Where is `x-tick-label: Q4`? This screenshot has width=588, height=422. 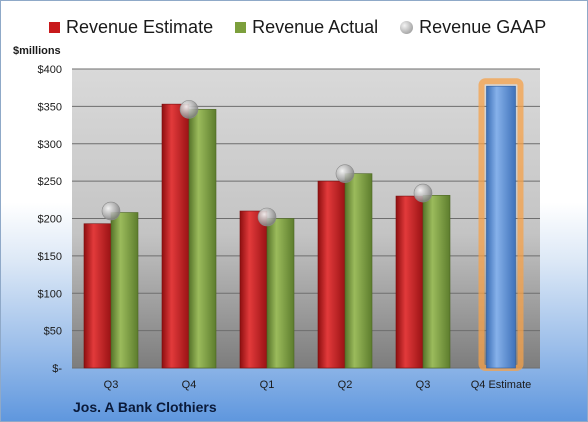
x-tick-label: Q4 is located at coordinates (189, 385).